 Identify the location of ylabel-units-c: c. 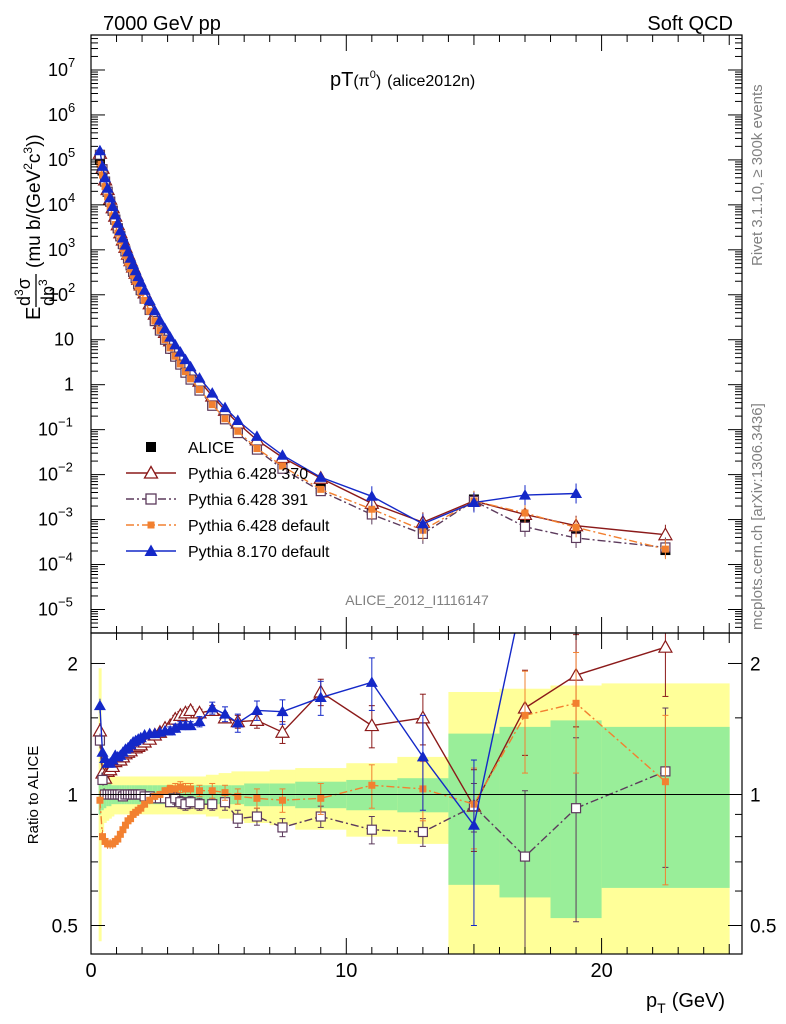
(34, 159).